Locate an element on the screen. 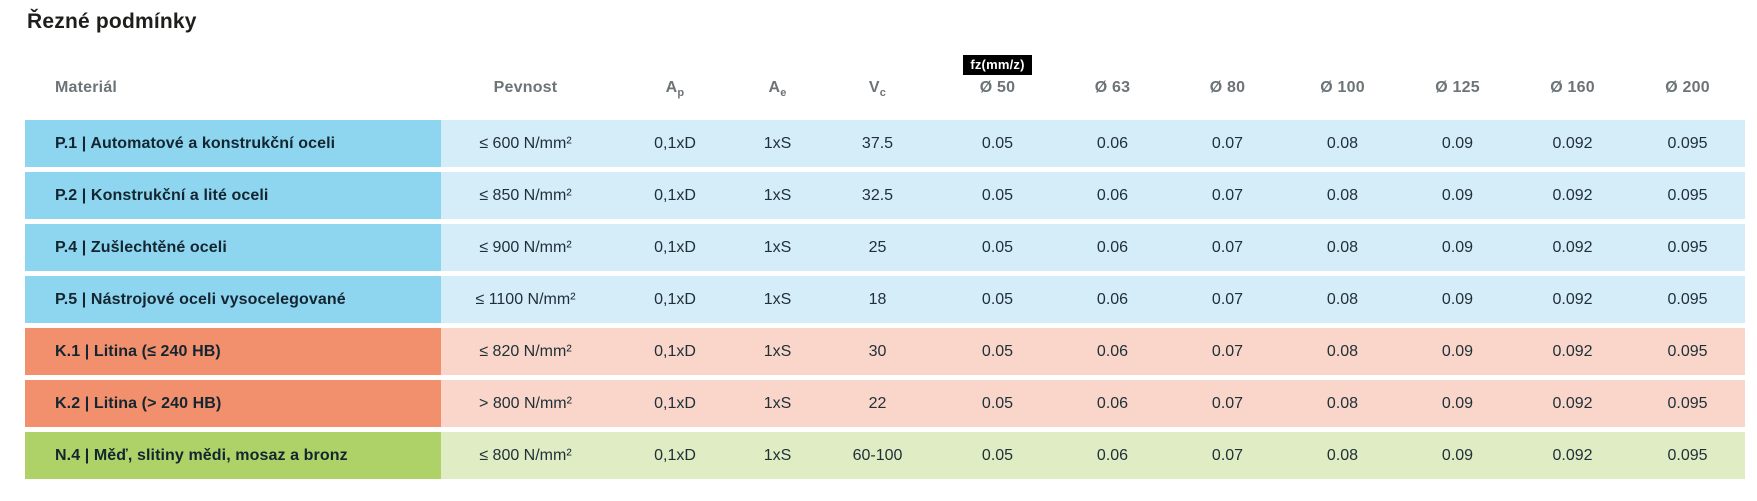 This screenshot has height=501, width=1757. material-cell: P.5 | Nástrojové oceli vysocelegované is located at coordinates (233, 299).